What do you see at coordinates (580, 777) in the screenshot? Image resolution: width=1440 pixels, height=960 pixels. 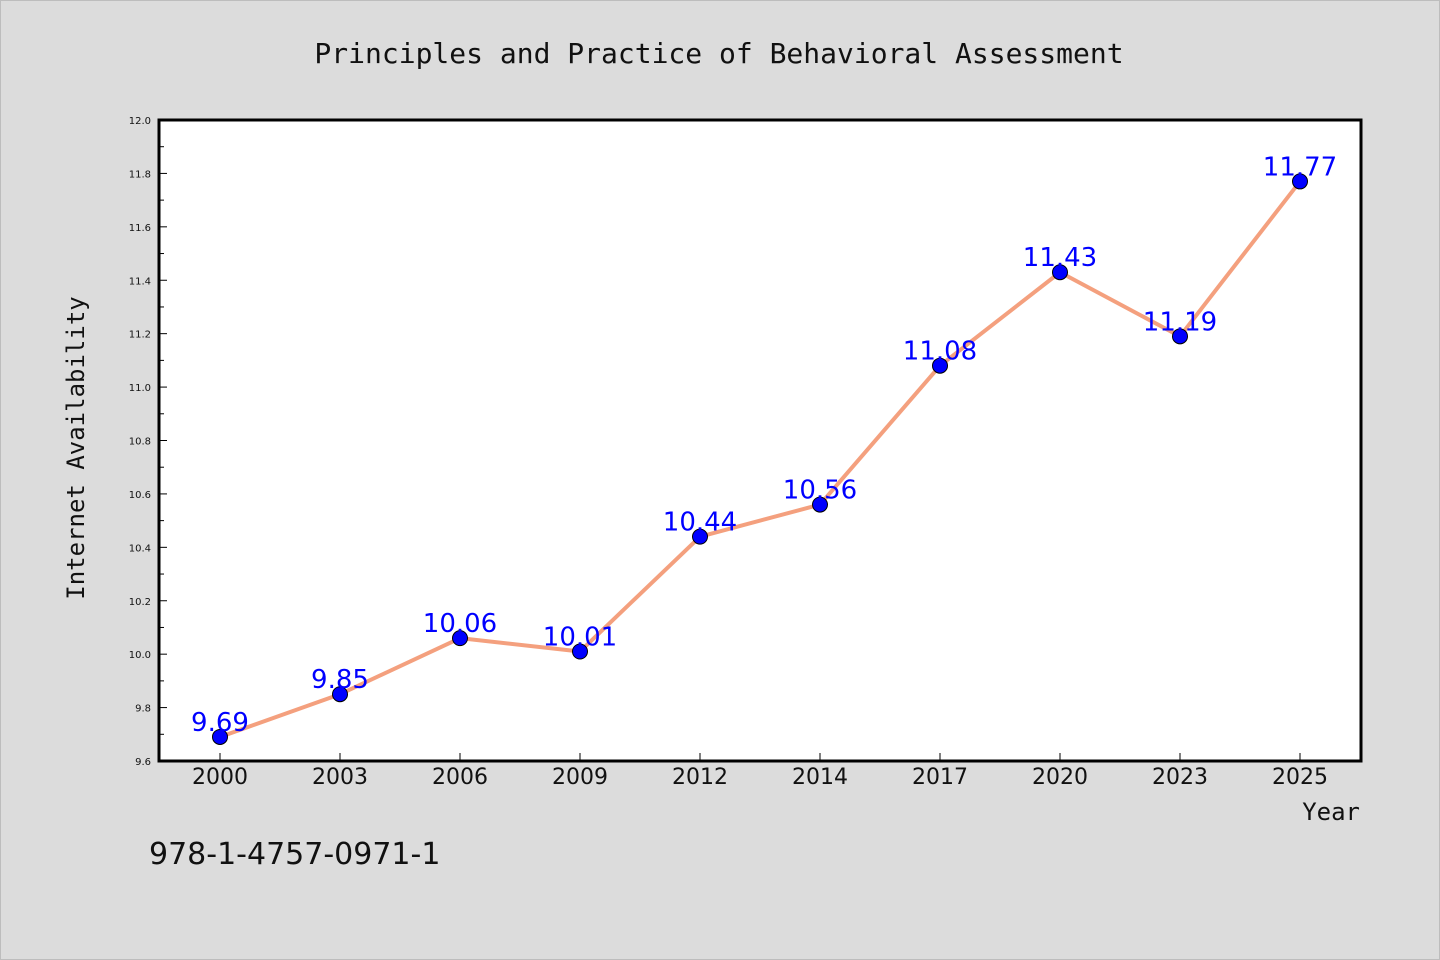 I see `x-tick-label: 2009` at bounding box center [580, 777].